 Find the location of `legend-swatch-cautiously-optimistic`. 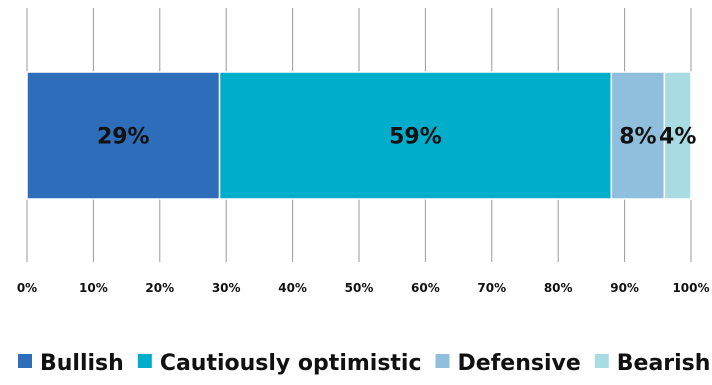

legend-swatch-cautiously-optimistic is located at coordinates (144, 361).